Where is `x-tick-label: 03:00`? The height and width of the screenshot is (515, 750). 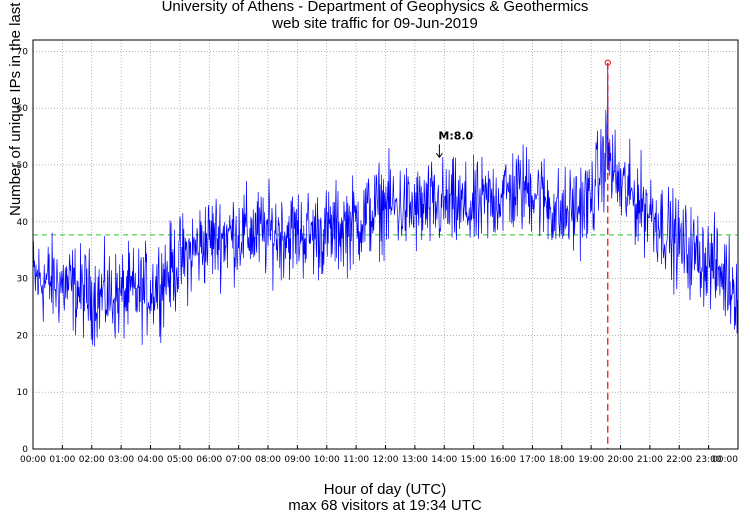 x-tick-label: 03:00 is located at coordinates (121, 460).